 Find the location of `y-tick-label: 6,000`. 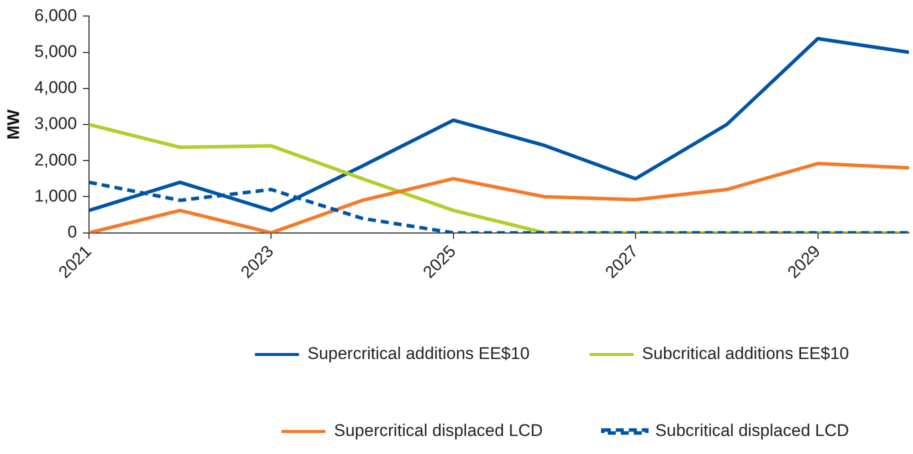

y-tick-label: 6,000 is located at coordinates (55, 15).